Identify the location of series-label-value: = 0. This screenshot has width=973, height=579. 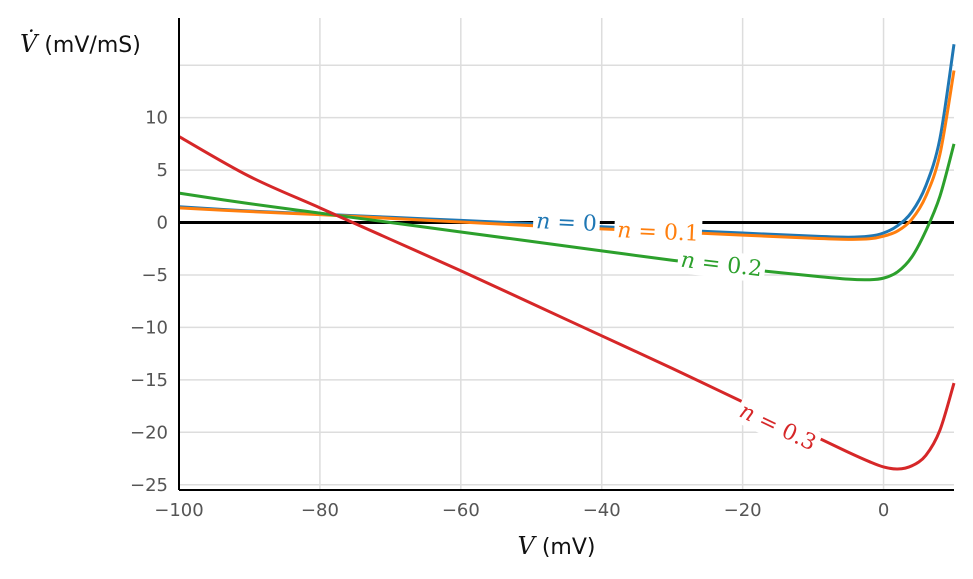
(573, 222).